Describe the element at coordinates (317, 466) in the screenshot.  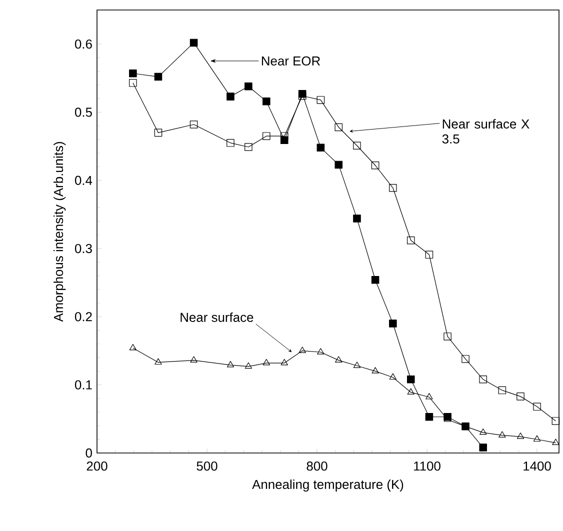
I see `x-tick-label: 800` at that location.